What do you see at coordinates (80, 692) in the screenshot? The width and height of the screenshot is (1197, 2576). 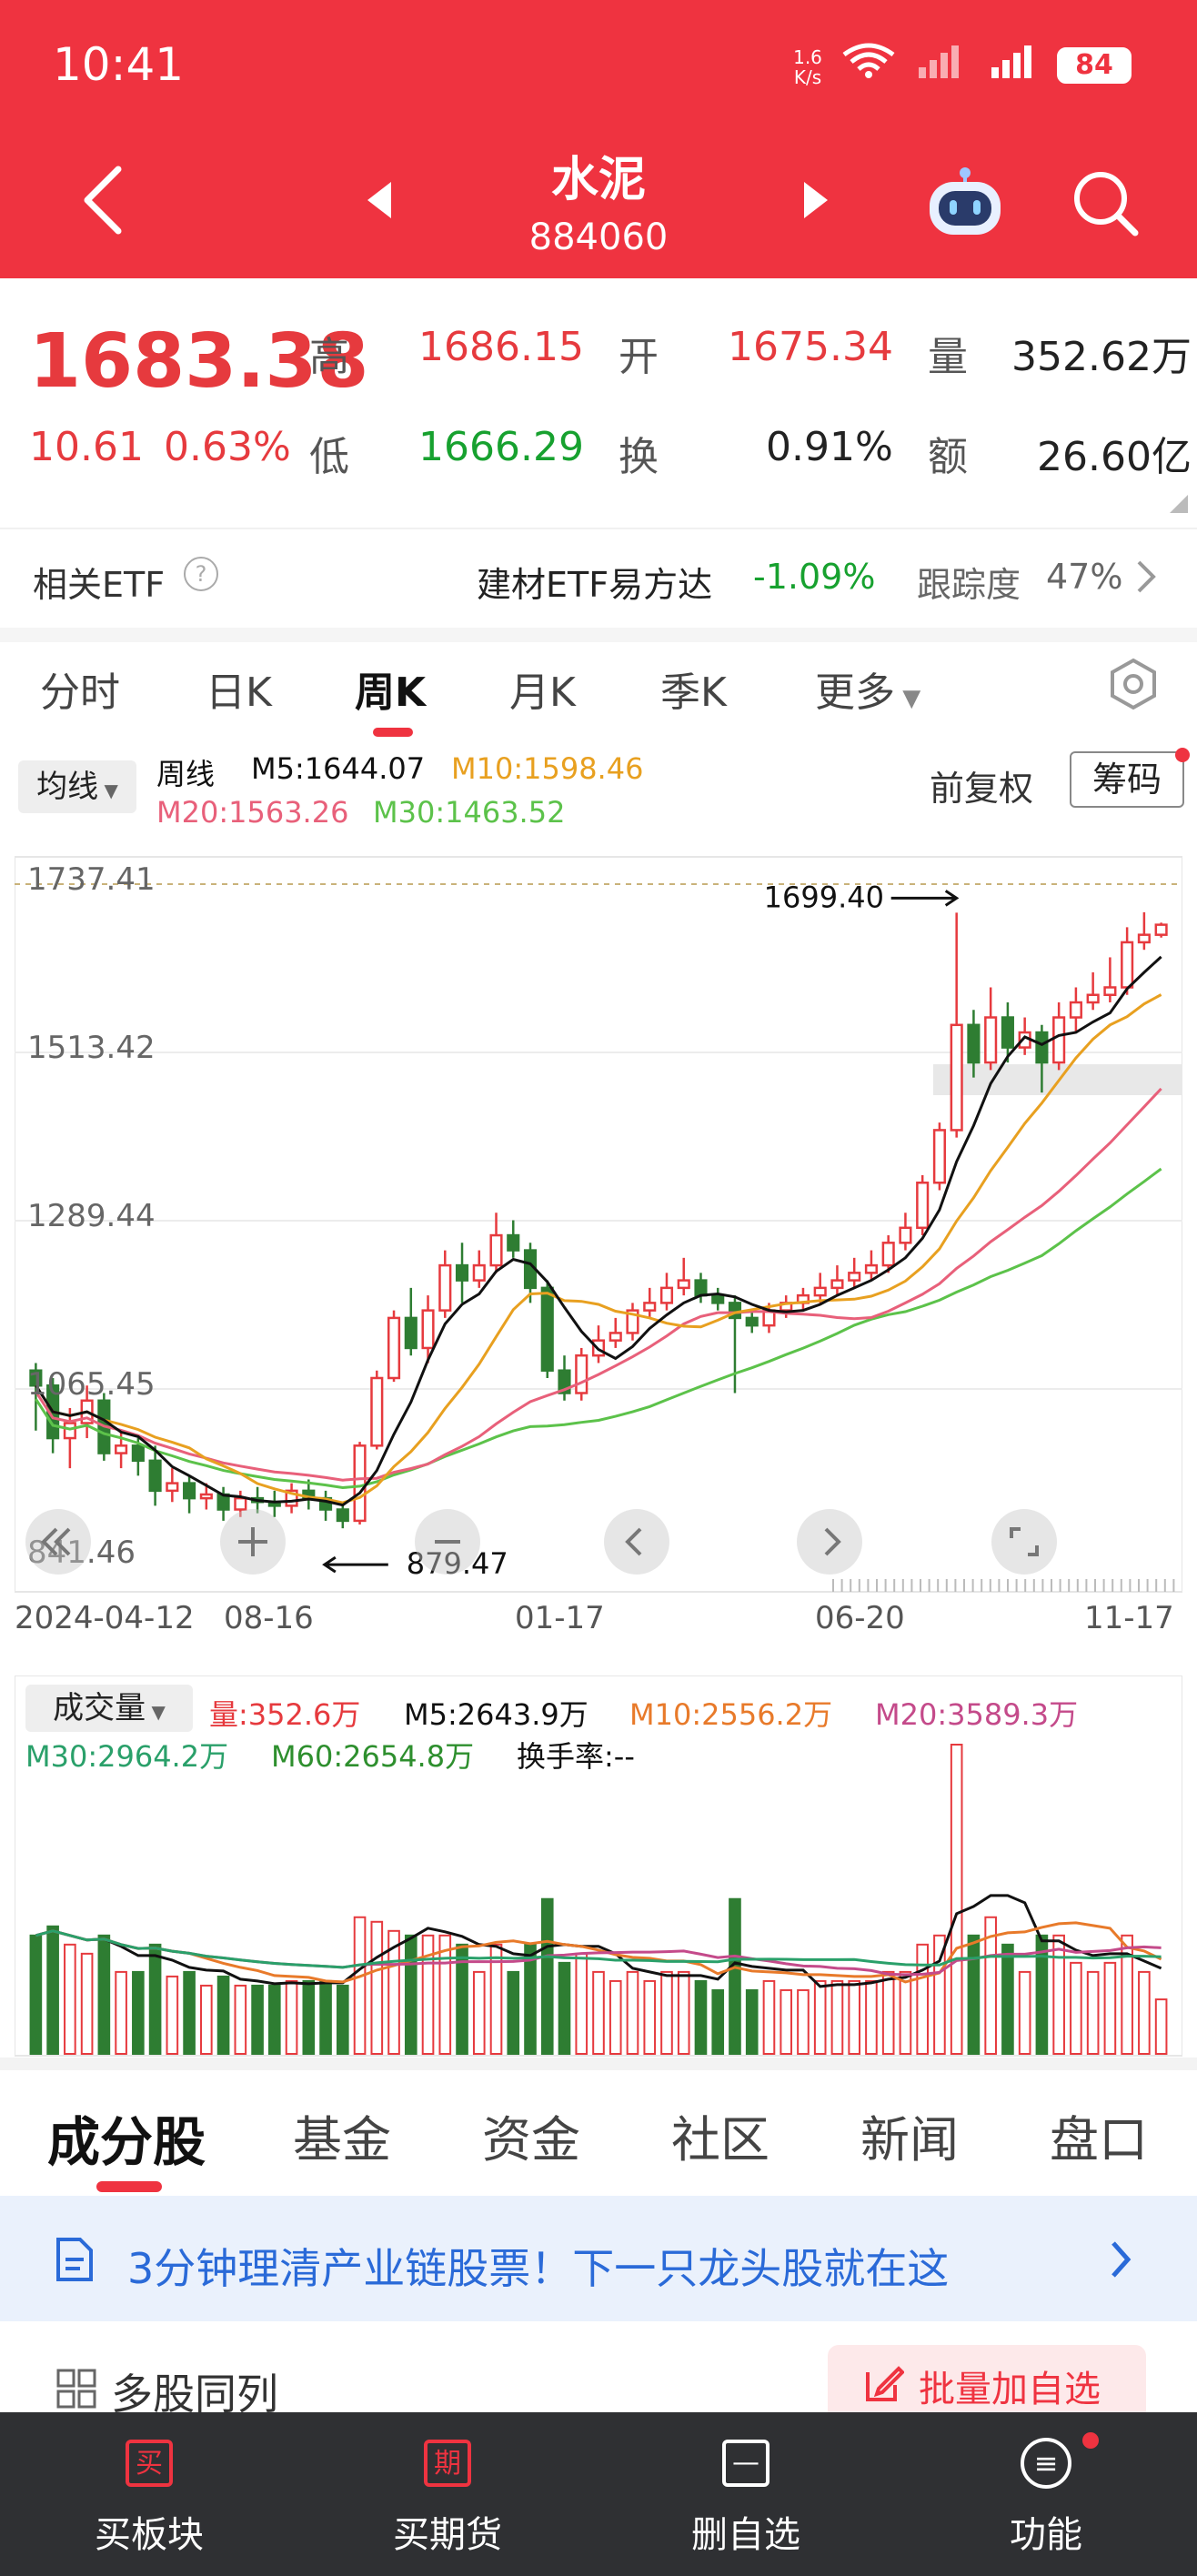 I see `tab-intraday: 分时` at bounding box center [80, 692].